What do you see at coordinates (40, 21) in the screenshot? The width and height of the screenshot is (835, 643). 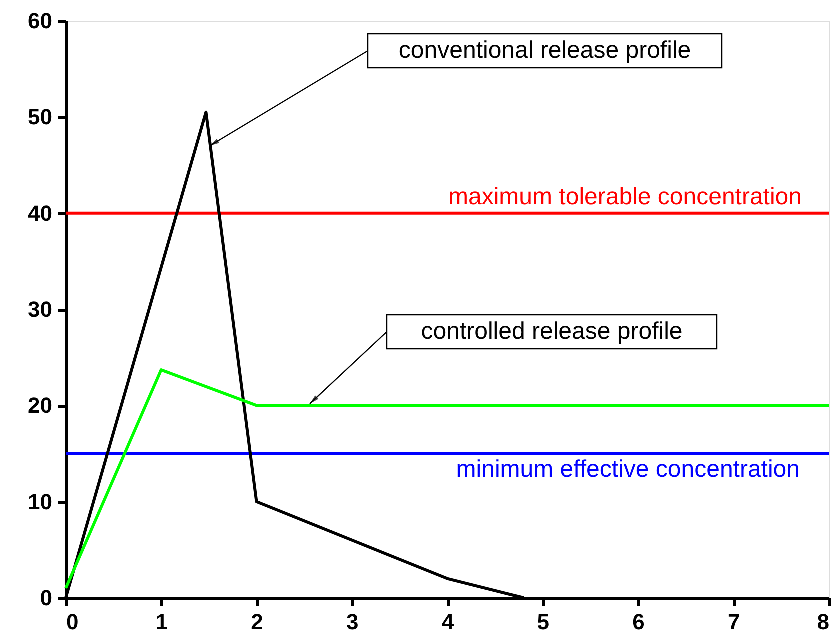 I see `y-tick-label: 60` at bounding box center [40, 21].